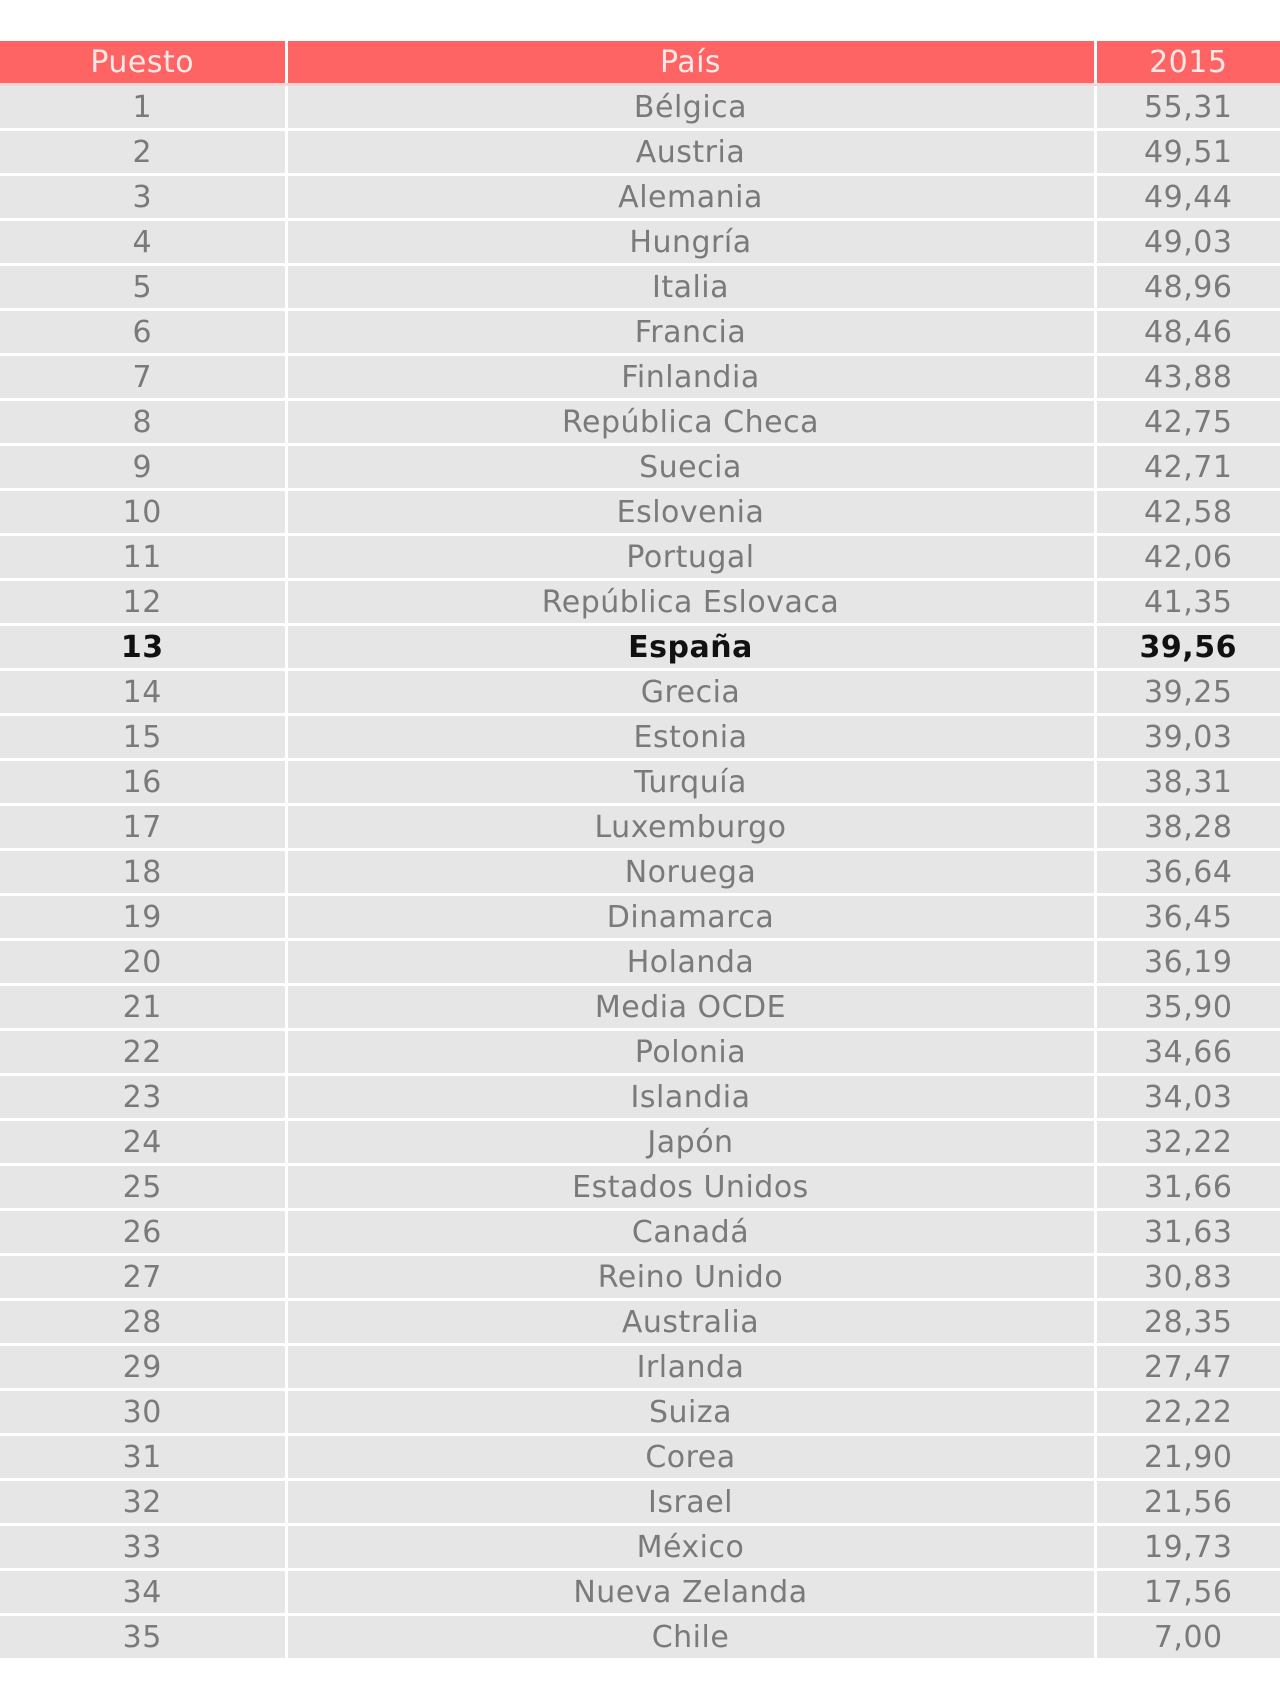 This screenshot has width=1280, height=1706. Describe the element at coordinates (144, 1277) in the screenshot. I see `rank-cell: 27` at that location.